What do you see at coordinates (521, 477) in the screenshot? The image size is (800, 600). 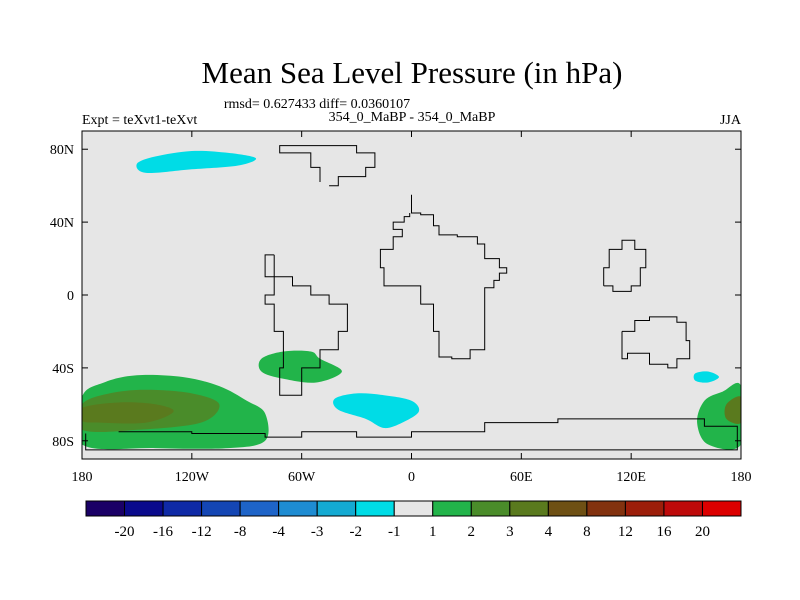 I see `x-tick-label: 60E` at bounding box center [521, 477].